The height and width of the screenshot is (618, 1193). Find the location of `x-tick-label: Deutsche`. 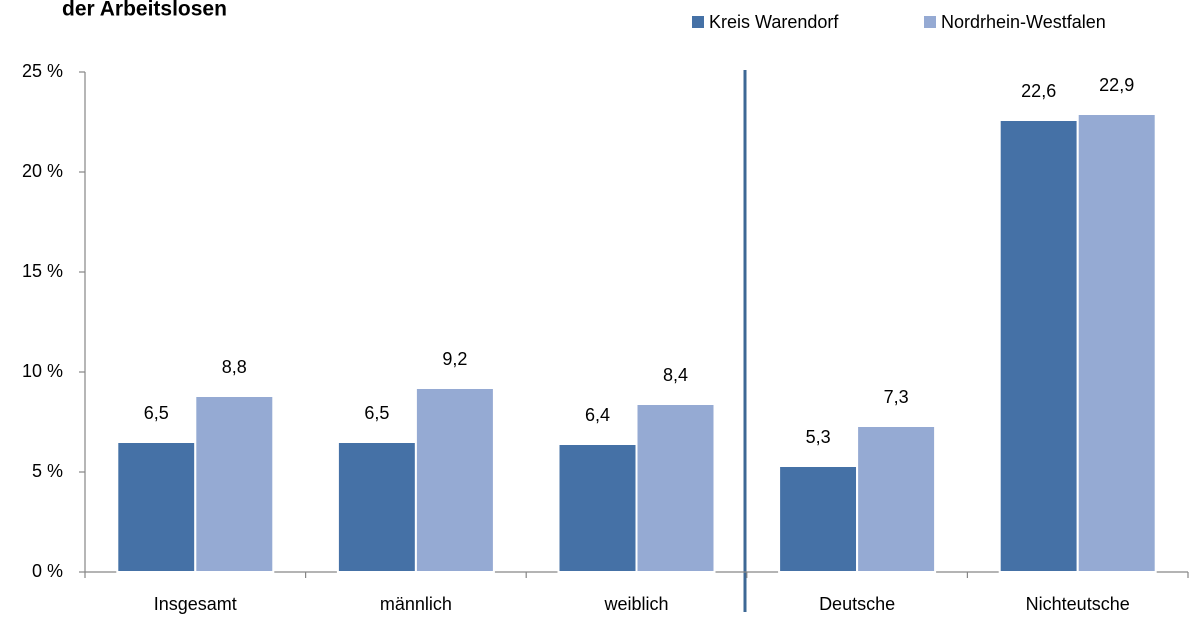

x-tick-label: Deutsche is located at coordinates (857, 604).